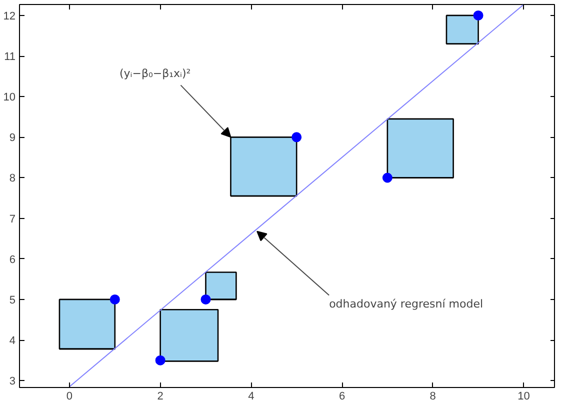 The height and width of the screenshot is (412, 577). I want to click on y-tick-label: 4, so click(12, 341).